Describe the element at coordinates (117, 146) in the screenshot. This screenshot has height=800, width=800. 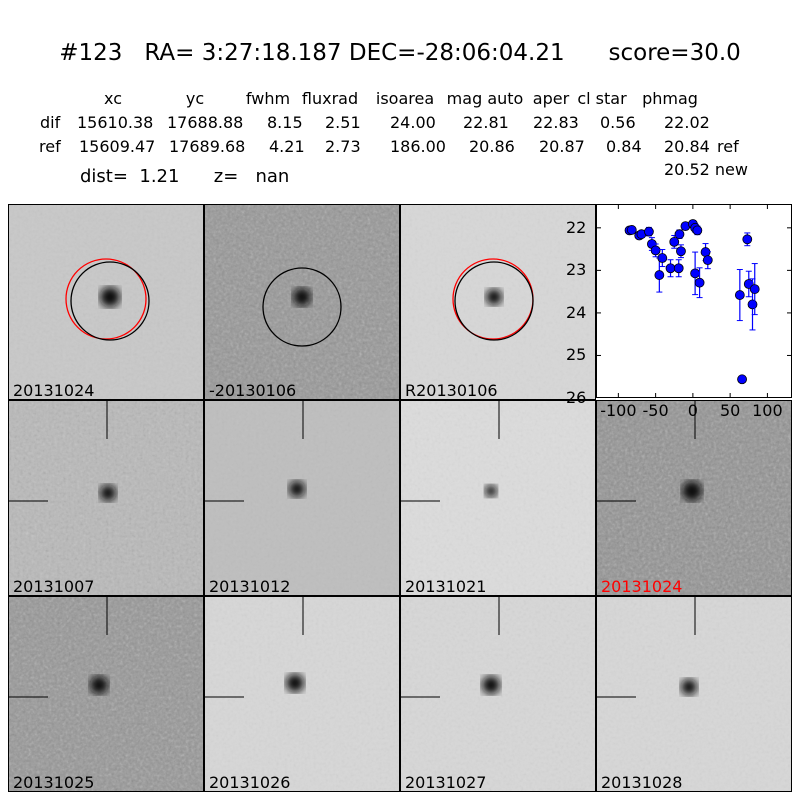
I see `cell-value: 15609.47` at that location.